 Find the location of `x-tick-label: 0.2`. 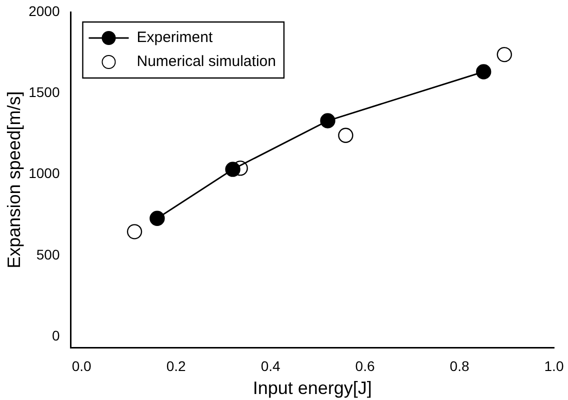

x-tick-label: 0.2 is located at coordinates (176, 366).